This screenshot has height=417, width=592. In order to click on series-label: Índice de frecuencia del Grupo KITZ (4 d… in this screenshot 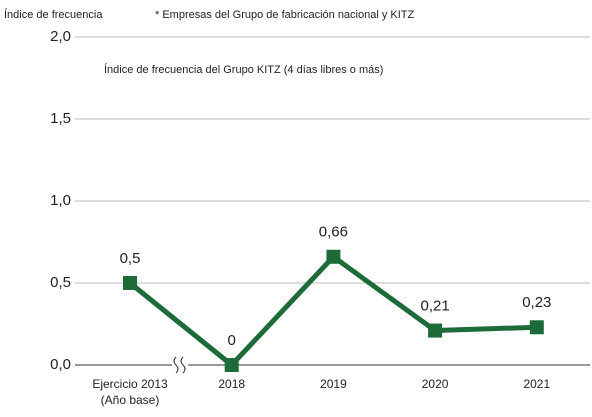, I will do `click(243, 69)`.